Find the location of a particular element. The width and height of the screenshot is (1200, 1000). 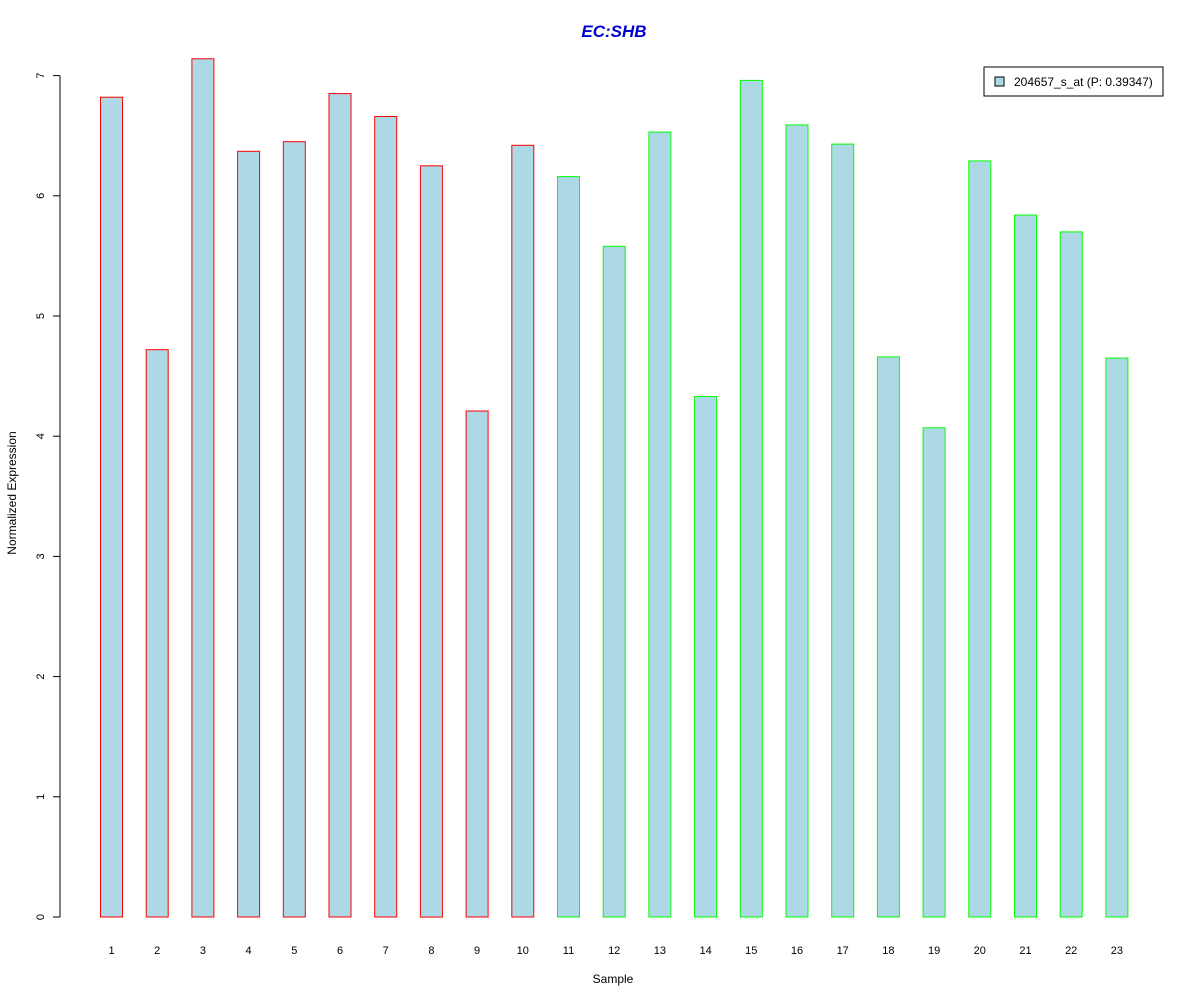

x-tick-label: 5 is located at coordinates (294, 951).